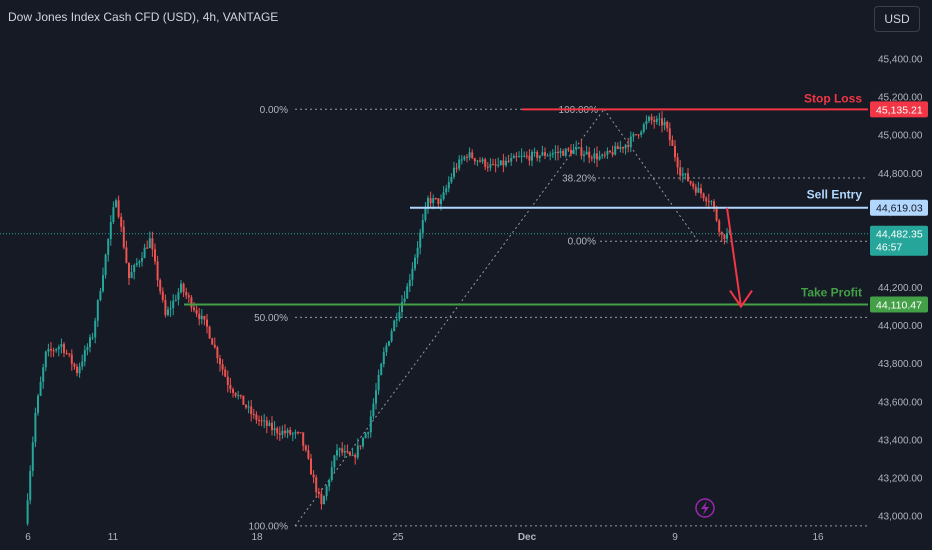  What do you see at coordinates (899, 209) in the screenshot?
I see `entry-price-tag-text: 44,619.03` at bounding box center [899, 209].